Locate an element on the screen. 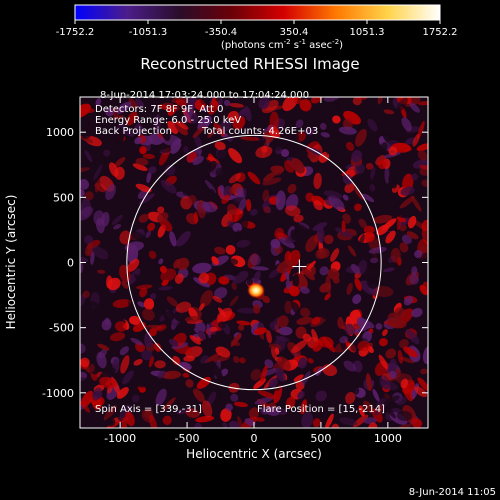 The image size is (500, 500). y-axis-label: Heliocentric Y (arcsec) is located at coordinates (11, 262).